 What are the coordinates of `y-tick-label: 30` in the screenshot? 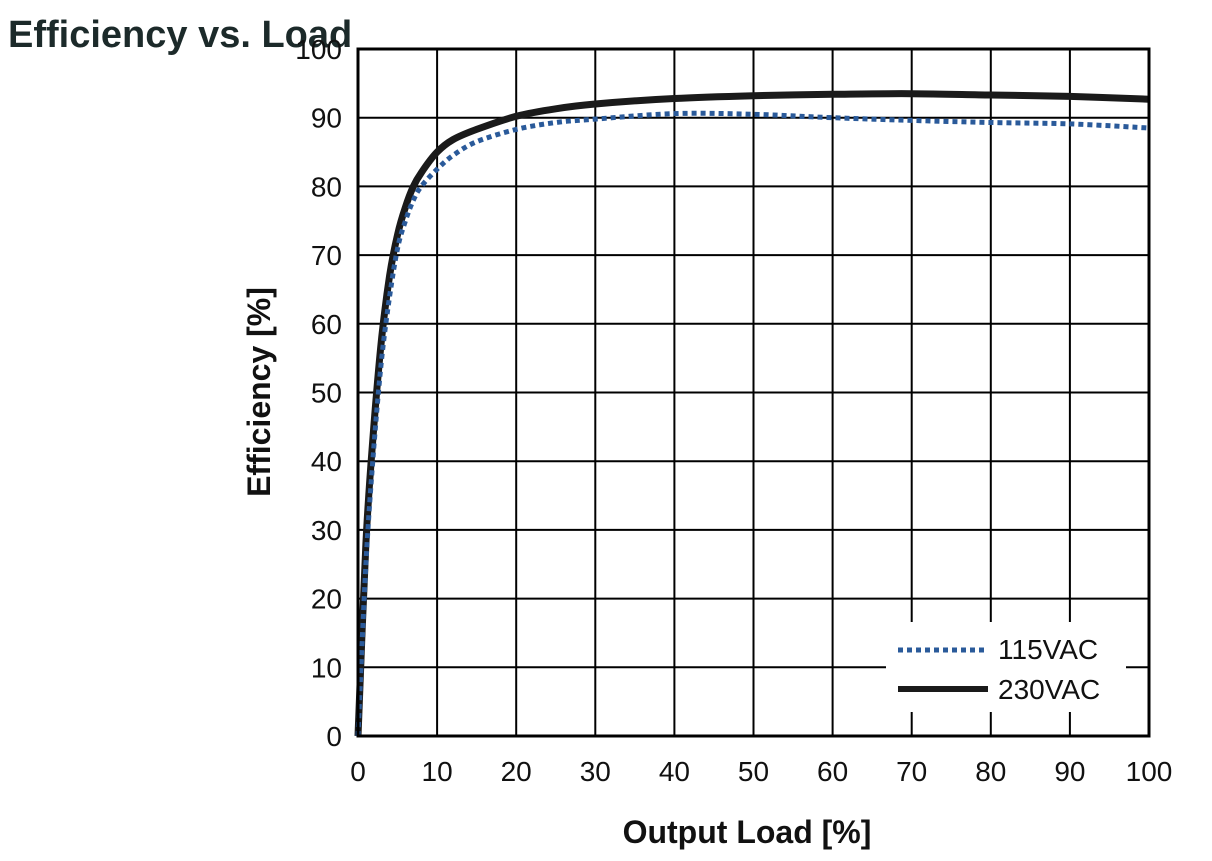 It's located at (326, 530).